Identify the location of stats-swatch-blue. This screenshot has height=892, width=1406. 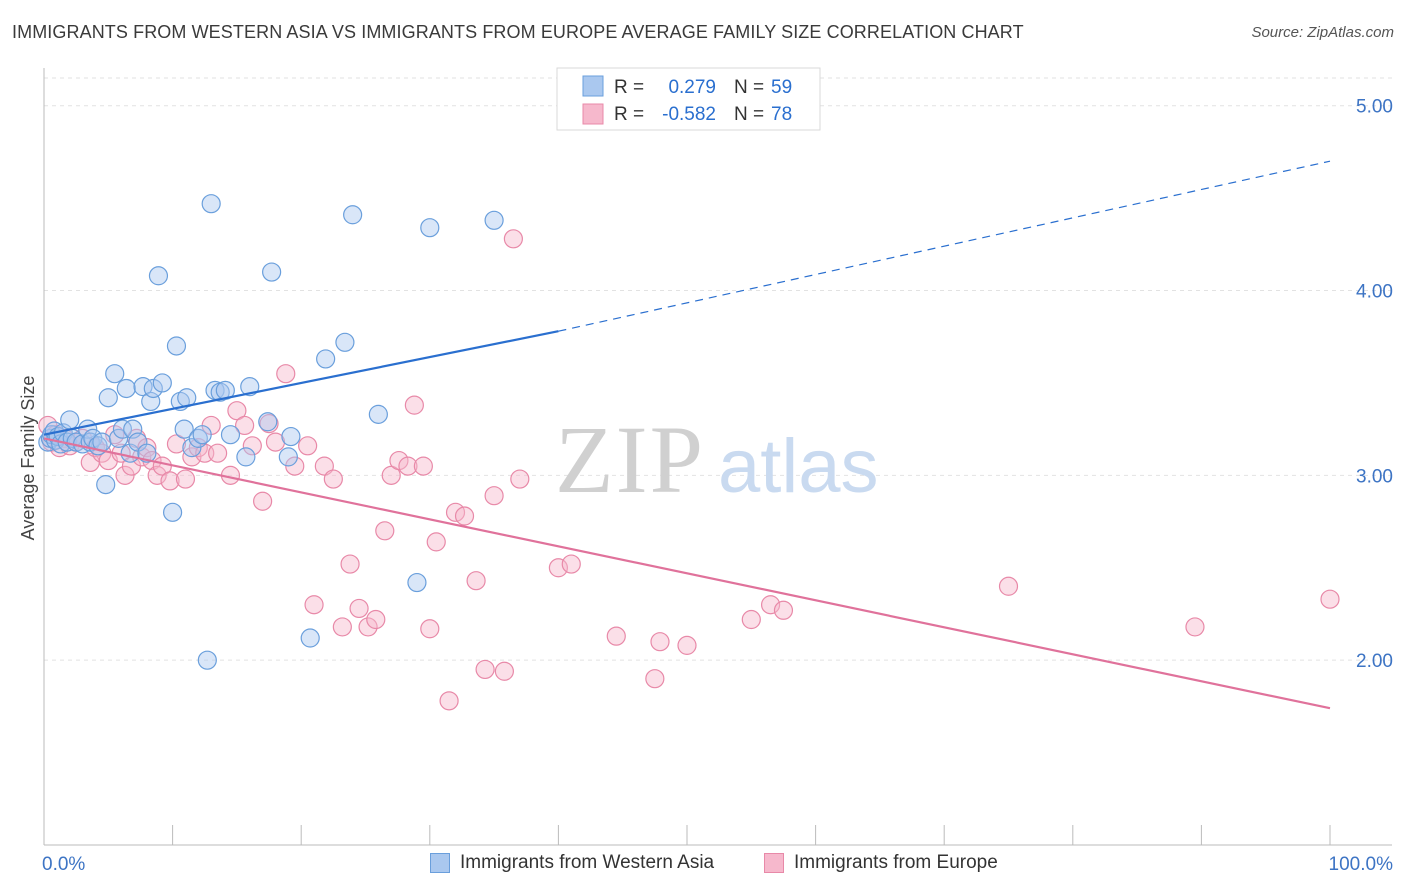
(593, 86).